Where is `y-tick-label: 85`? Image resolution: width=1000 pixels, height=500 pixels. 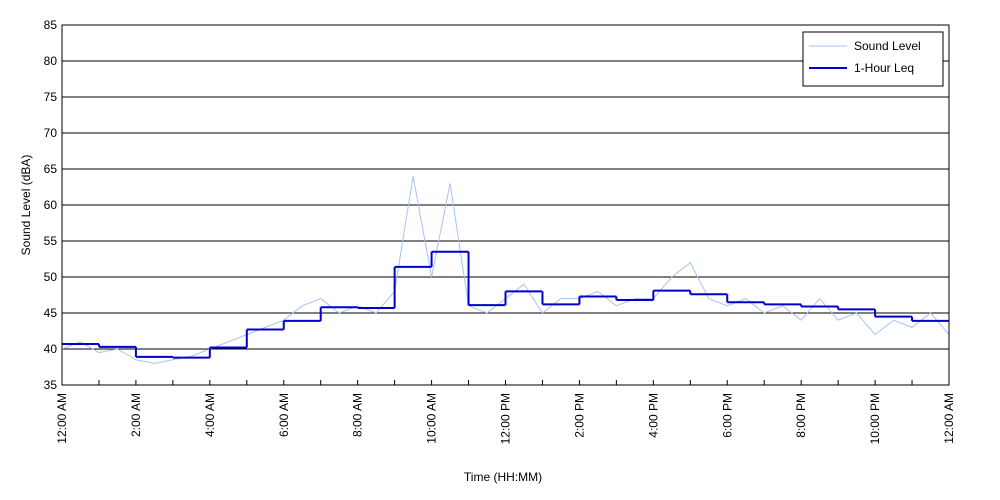 y-tick-label: 85 is located at coordinates (51, 25).